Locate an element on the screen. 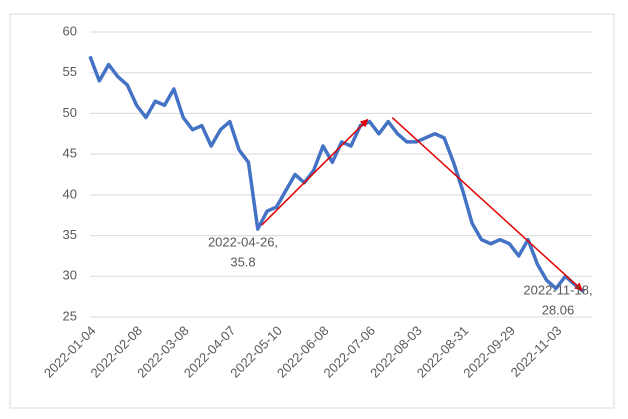  y-tick-label: 40 is located at coordinates (70, 193).